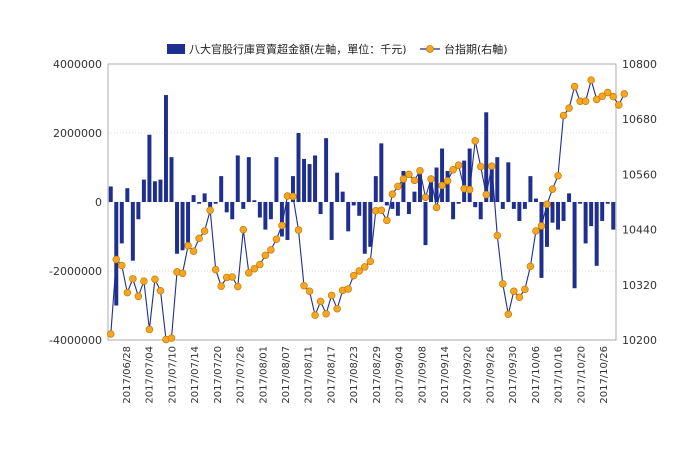 The width and height of the screenshot is (680, 450). I want to click on x-tick-label: 2017/10/20, so click(581, 375).